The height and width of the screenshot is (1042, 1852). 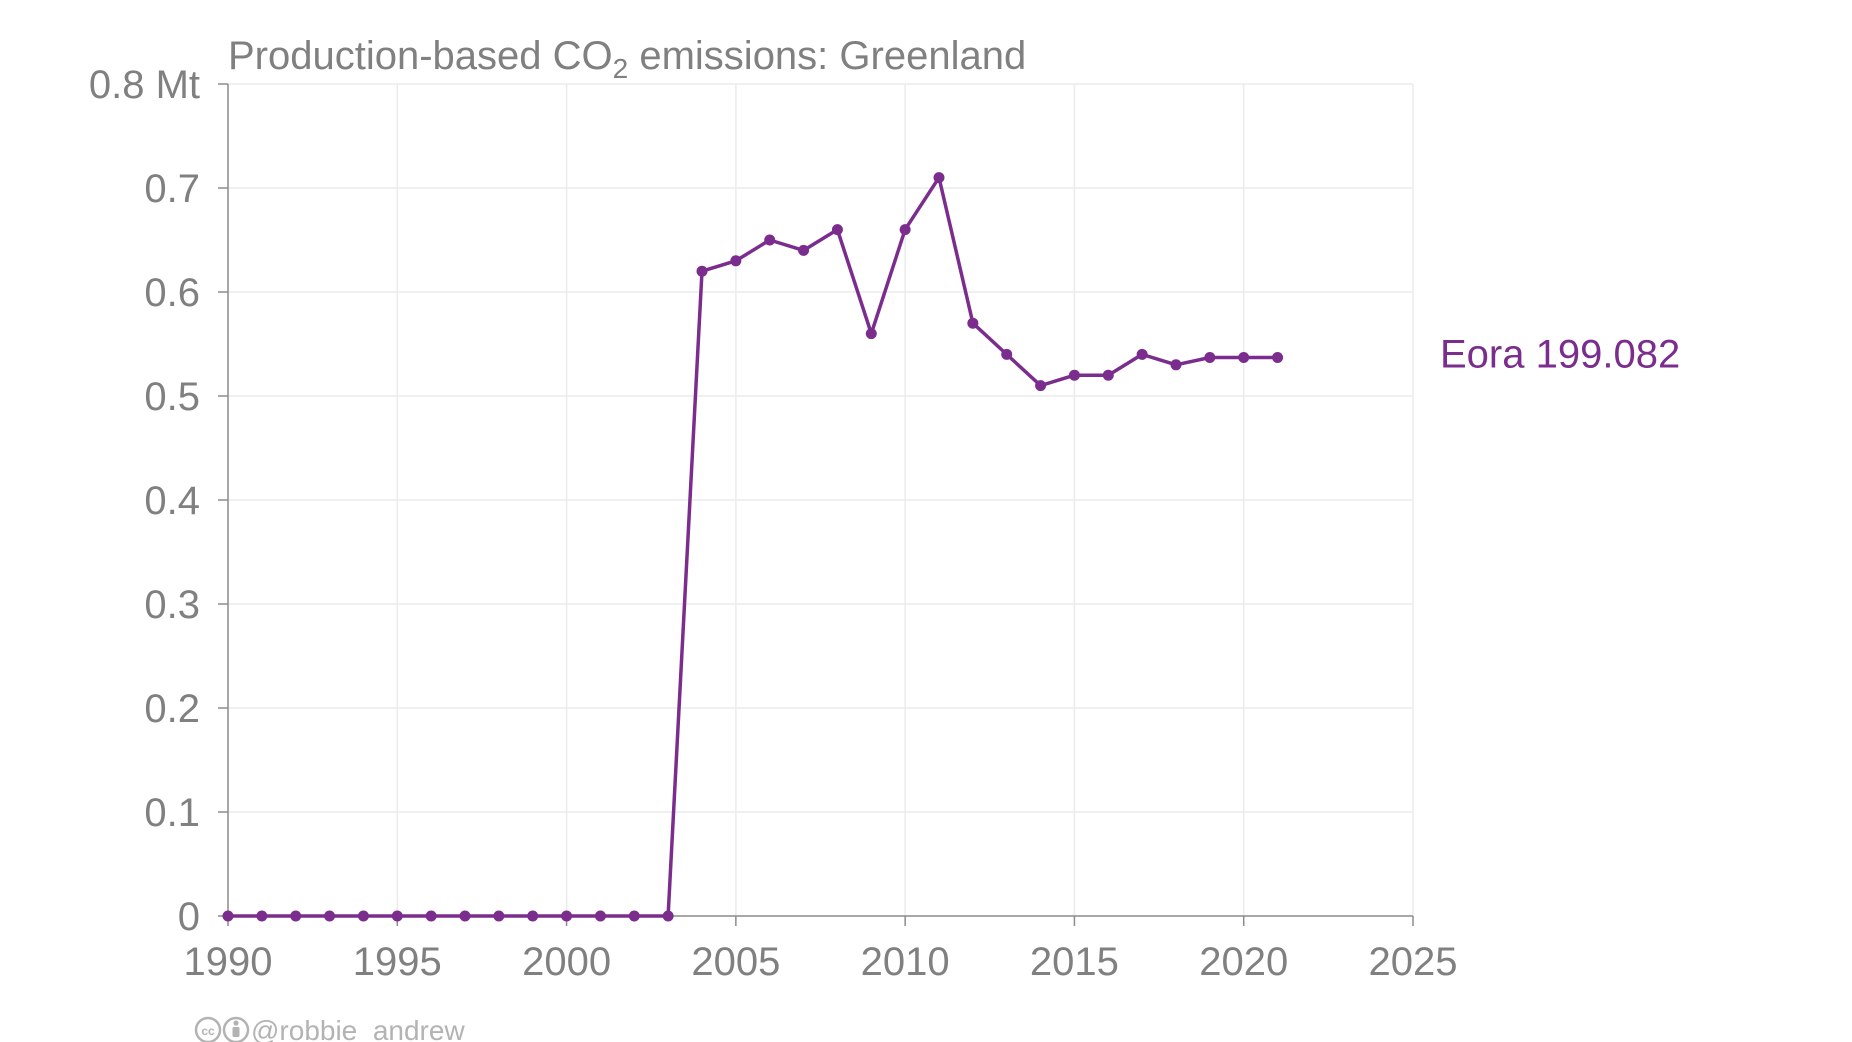 I want to click on x-tick-label: 2005, so click(x=735, y=962).